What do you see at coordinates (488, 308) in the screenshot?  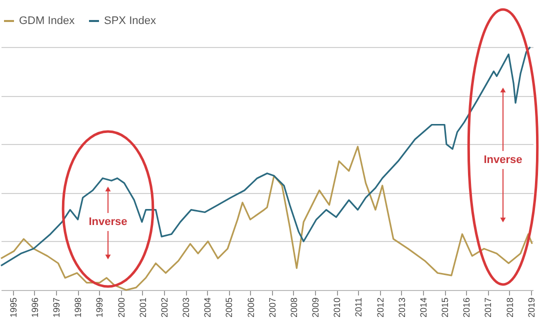 I see `x-tick-label: 2017` at bounding box center [488, 308].